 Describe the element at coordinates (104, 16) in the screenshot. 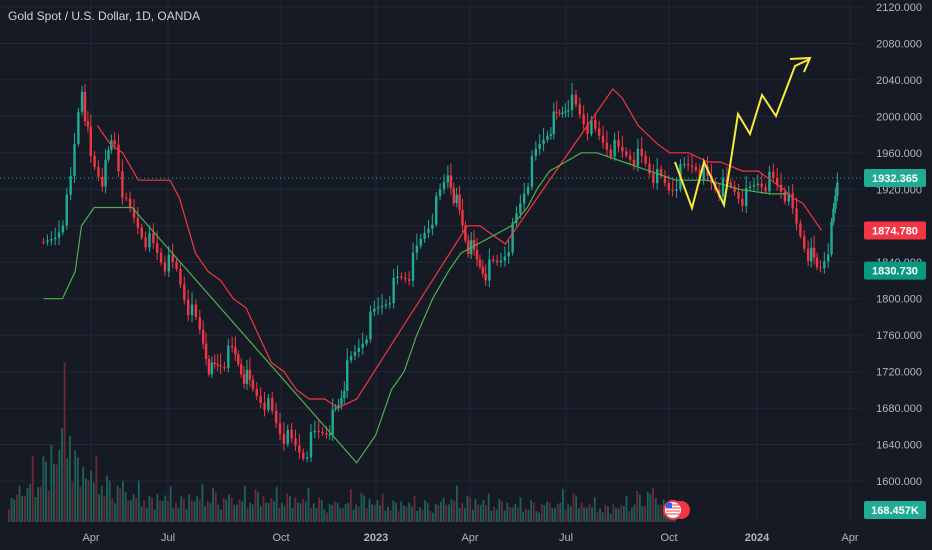

I see `chart-title: Gold Spot / U.S. Dollar, 1D, OANDA` at that location.